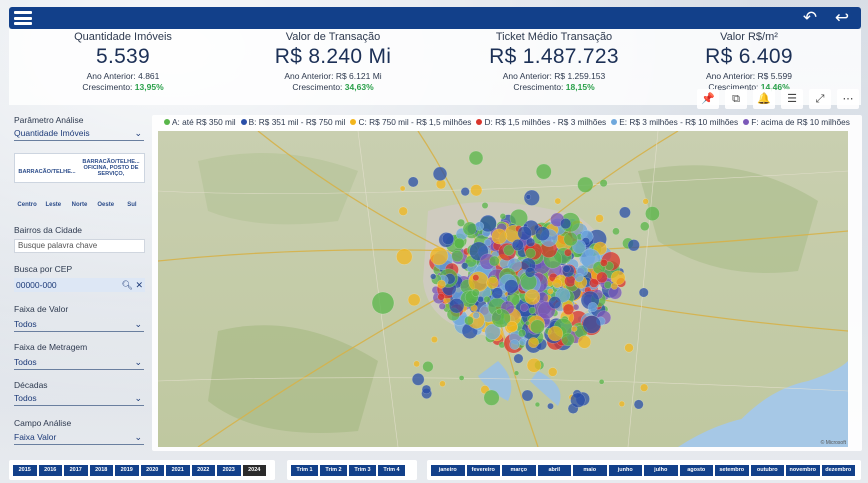 This screenshot has width=868, height=483. What do you see at coordinates (127, 470) in the screenshot?
I see `years-chip: 2019` at bounding box center [127, 470].